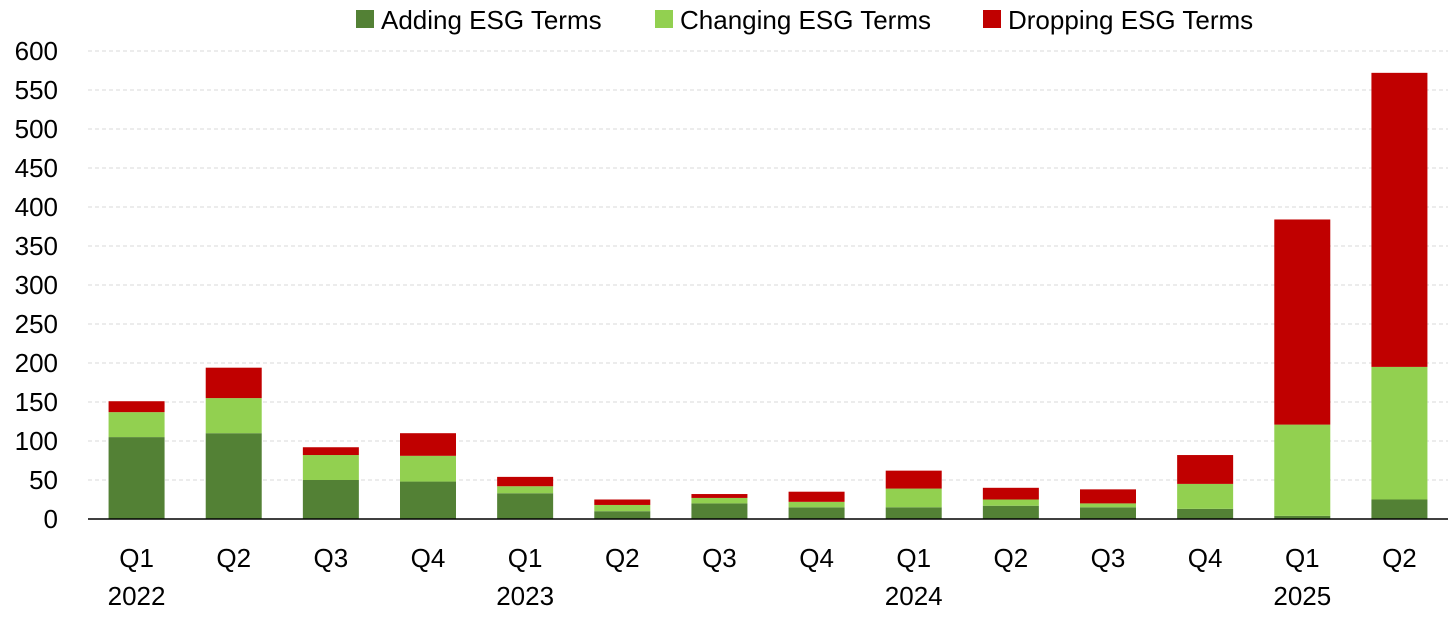 The image size is (1456, 629). I want to click on y-axis: 0 50 100 150 200 250 300 350 400 450 500 550 600, so click(36, 285).